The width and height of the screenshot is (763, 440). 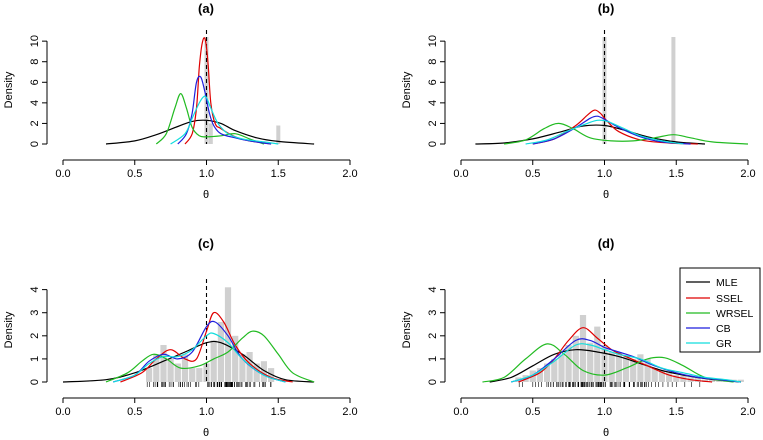 I want to click on legend-label-gr: GR, so click(x=724, y=344).